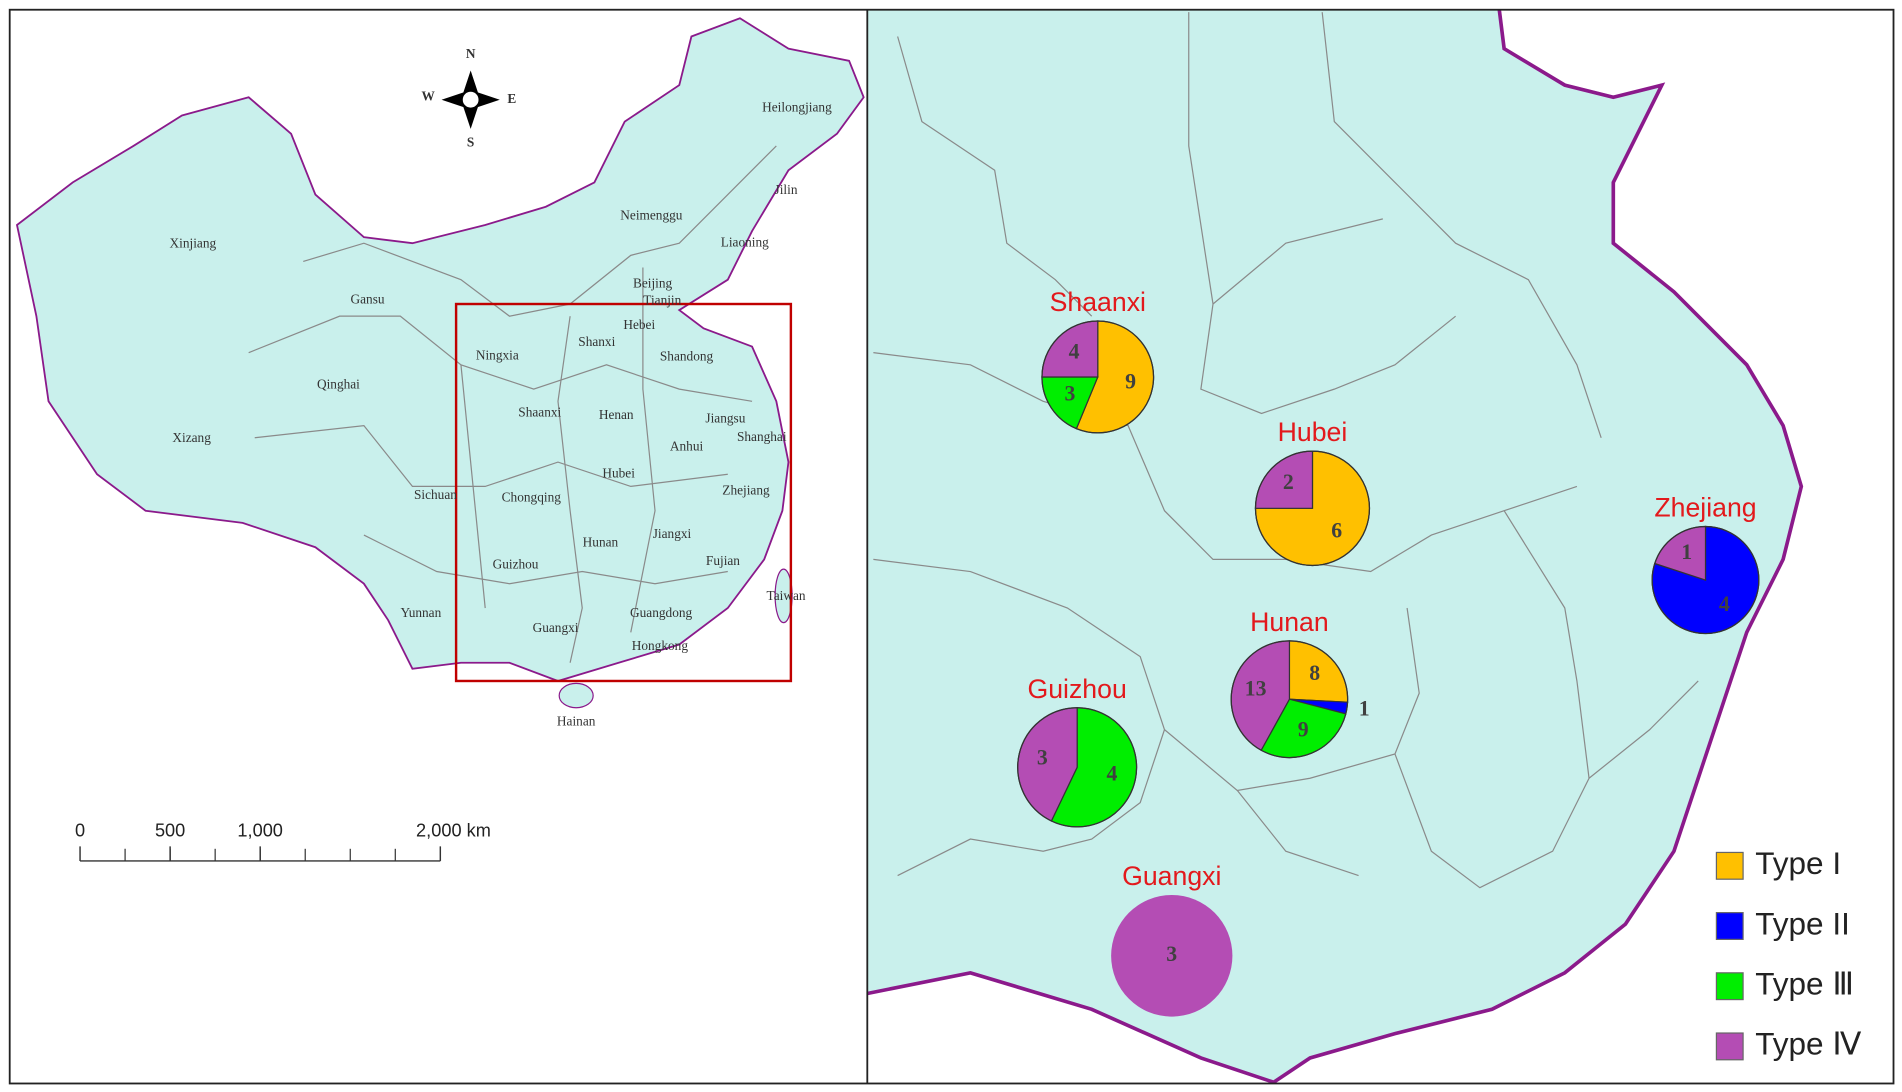 The height and width of the screenshot is (1092, 1902). Describe the element at coordinates (576, 695) in the screenshot. I see `island` at that location.